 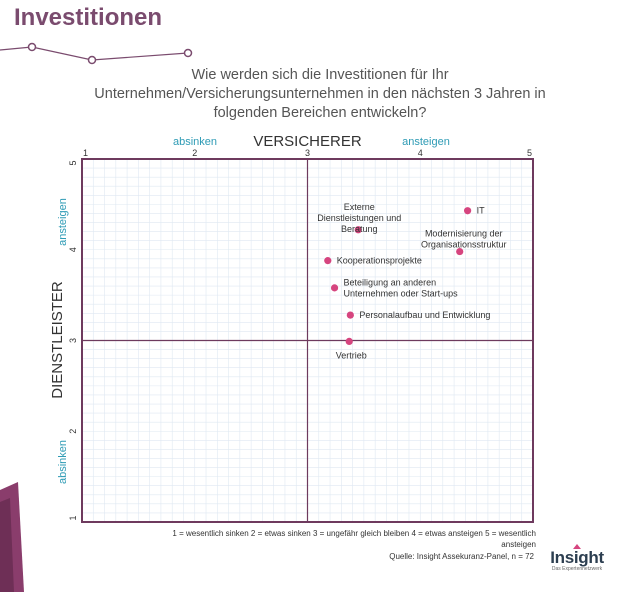 What do you see at coordinates (464, 234) in the screenshot?
I see `data-point-label: Modernisierung der` at bounding box center [464, 234].